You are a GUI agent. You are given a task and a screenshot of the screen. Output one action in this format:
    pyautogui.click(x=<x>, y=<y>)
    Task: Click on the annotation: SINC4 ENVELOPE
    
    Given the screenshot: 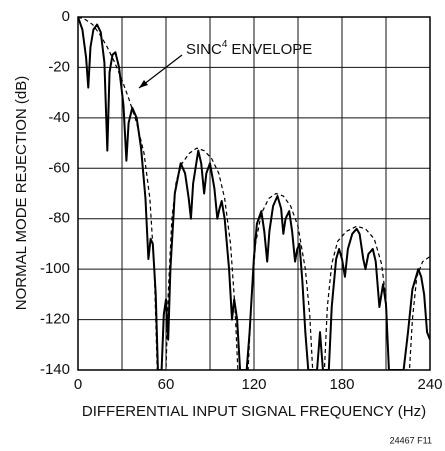 What is the action you would take?
    pyautogui.click(x=249, y=48)
    